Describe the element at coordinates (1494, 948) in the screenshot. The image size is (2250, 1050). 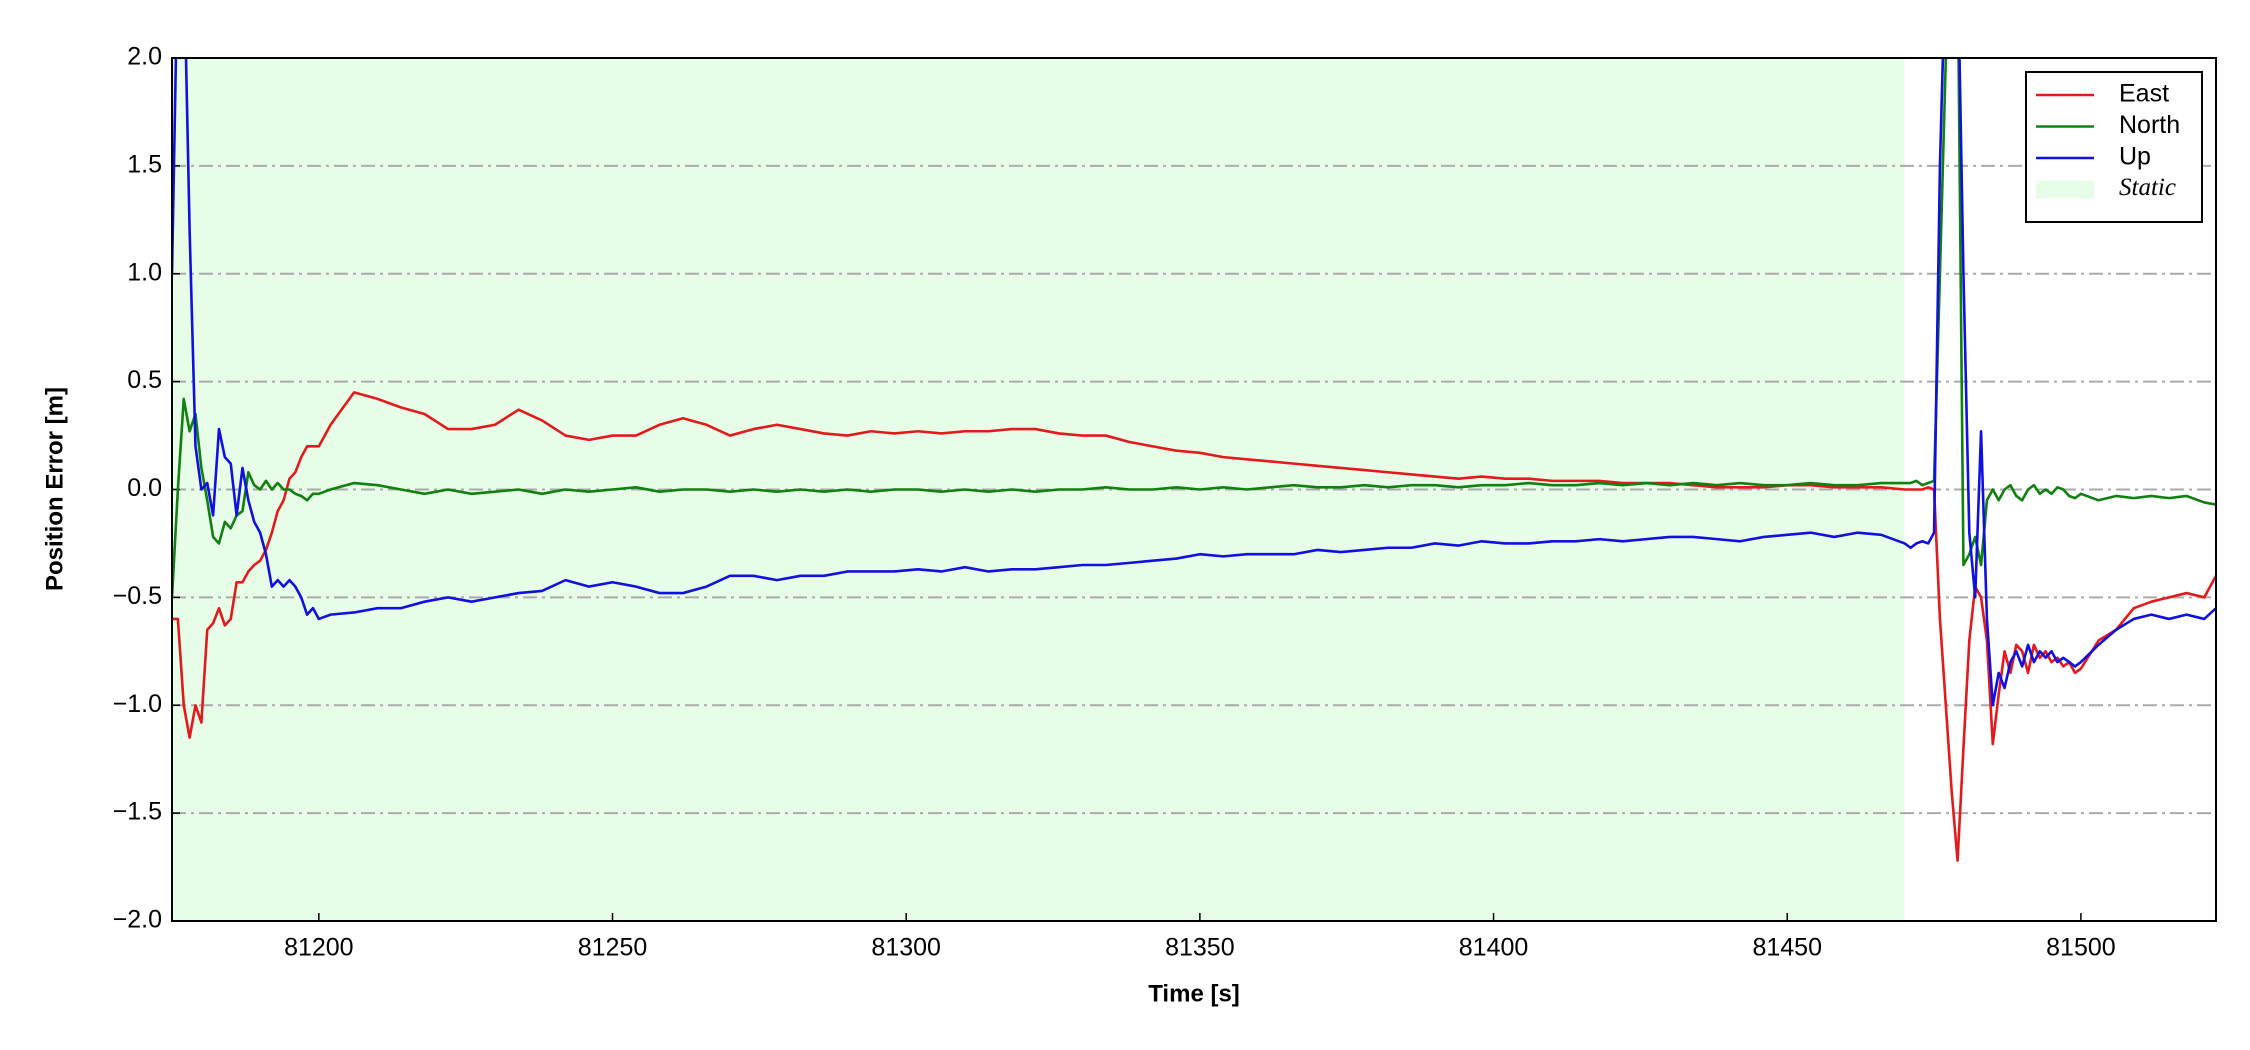
I see `x-tick-label: 81400` at that location.